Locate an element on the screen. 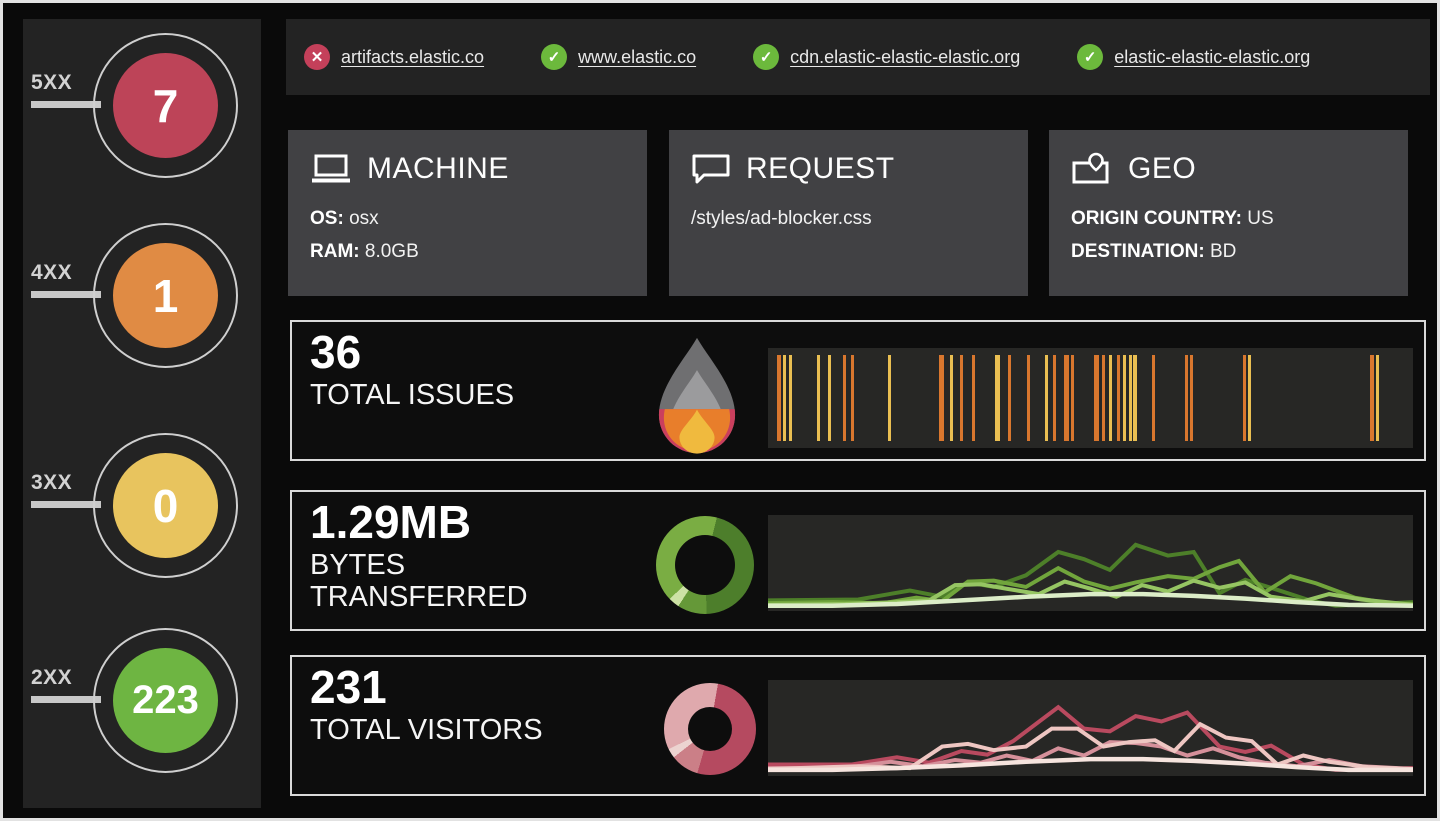  status-2xx: 2XX 223 is located at coordinates (142, 700).